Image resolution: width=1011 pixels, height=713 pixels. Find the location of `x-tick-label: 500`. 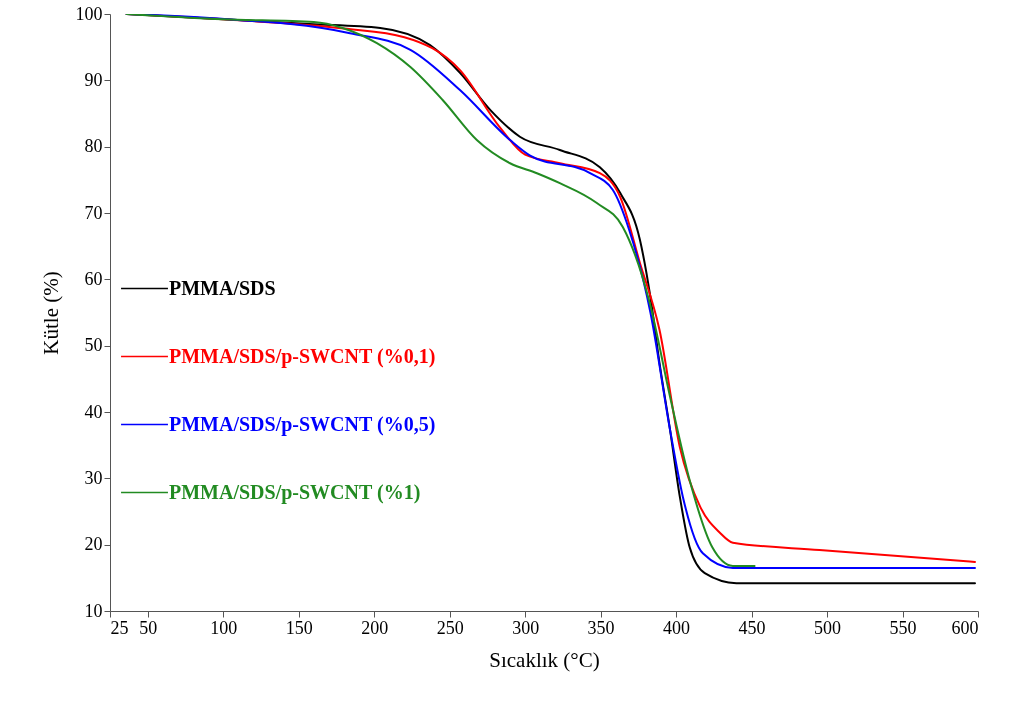

x-tick-label: 500 is located at coordinates (828, 627).